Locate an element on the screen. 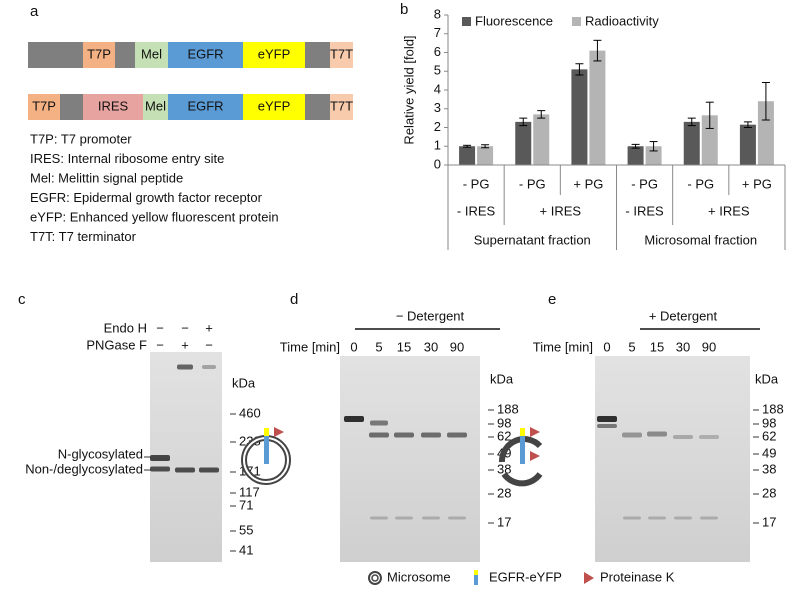 The height and width of the screenshot is (591, 787). marker-label: 17 is located at coordinates (769, 521).